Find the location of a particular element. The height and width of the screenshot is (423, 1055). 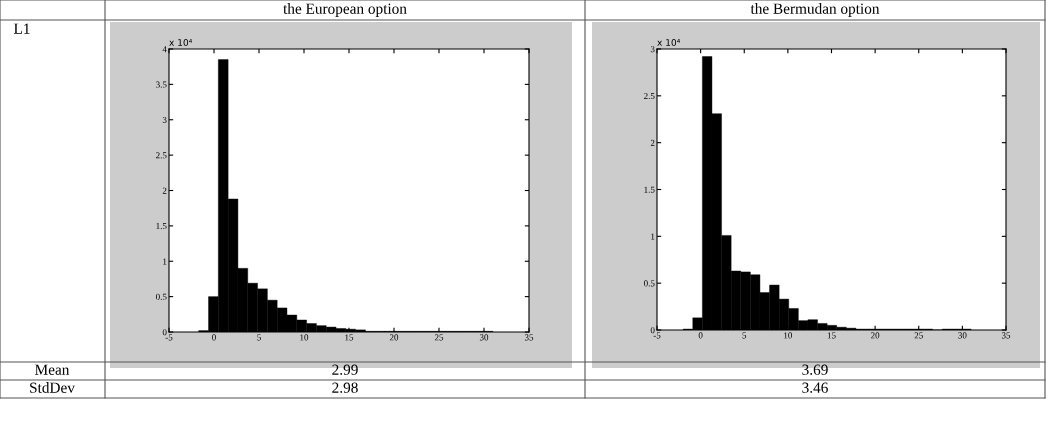

y-tick-label: 3.5 is located at coordinates (161, 84).